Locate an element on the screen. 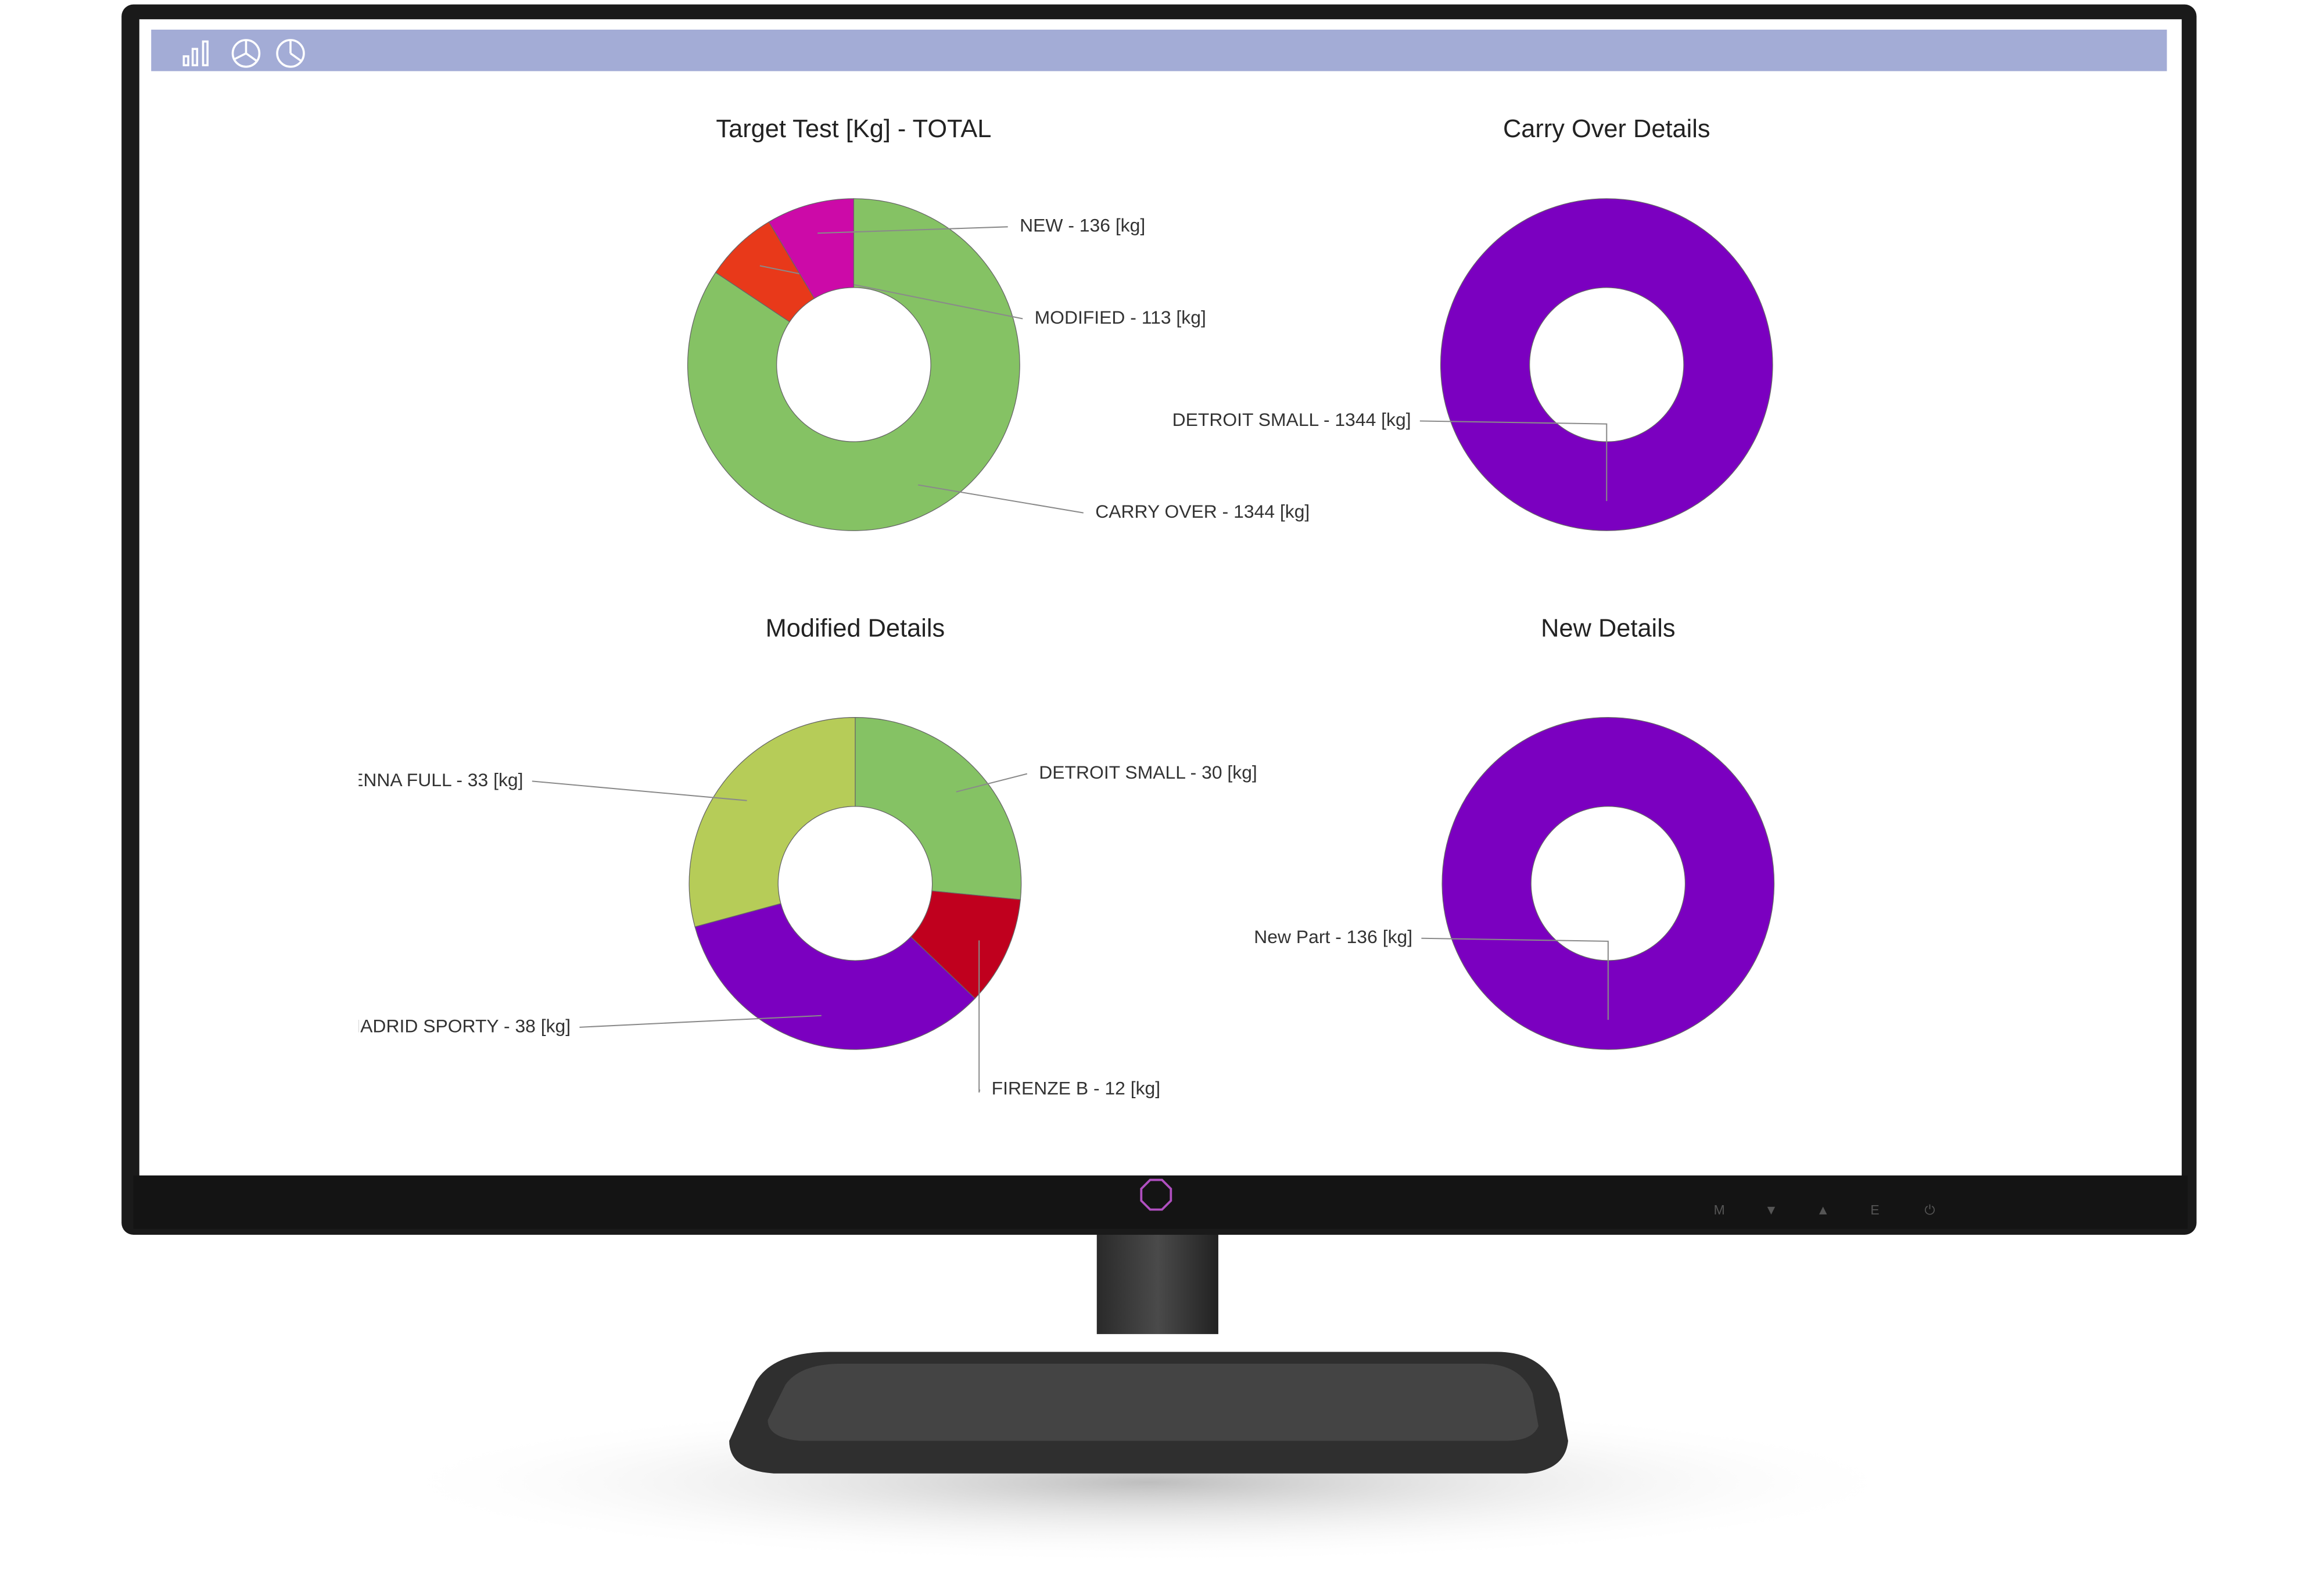  chart-title: Target Test [Kg] - TOTAL is located at coordinates (853, 129).